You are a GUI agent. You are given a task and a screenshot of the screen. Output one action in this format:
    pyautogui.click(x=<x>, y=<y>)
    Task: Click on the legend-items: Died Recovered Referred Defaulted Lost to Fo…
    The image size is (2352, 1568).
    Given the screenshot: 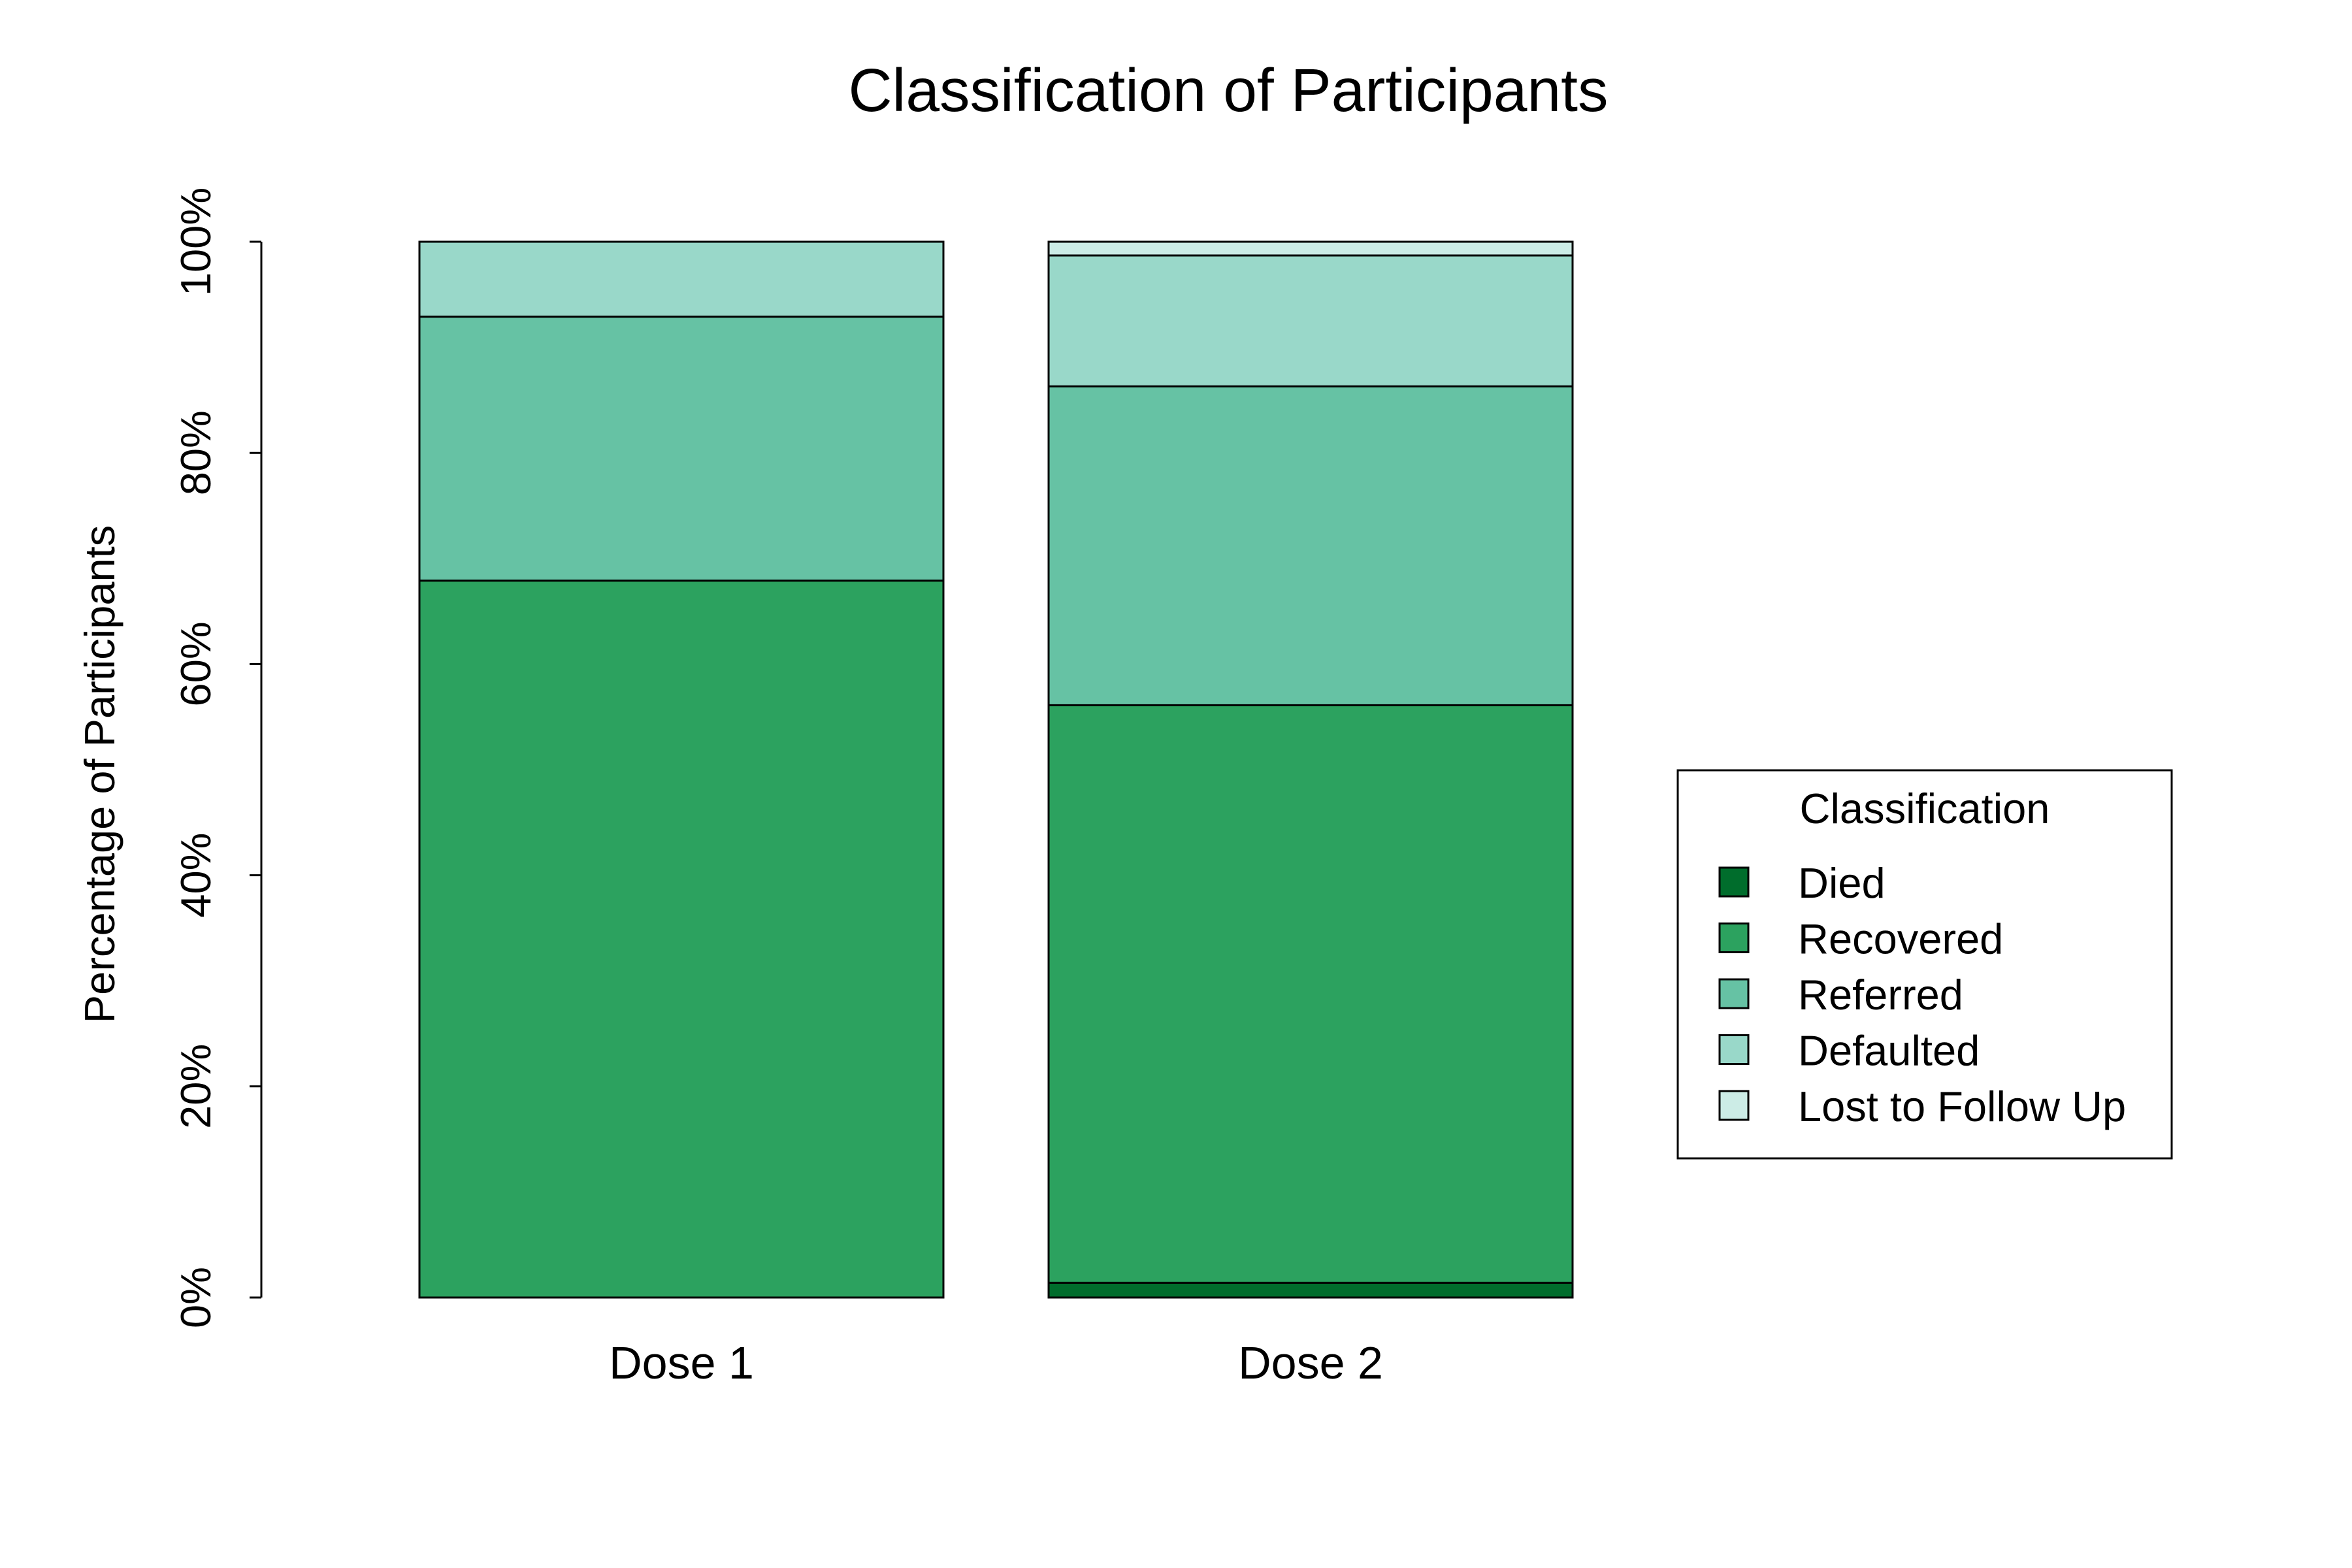 What is the action you would take?
    pyautogui.click(x=1922, y=994)
    